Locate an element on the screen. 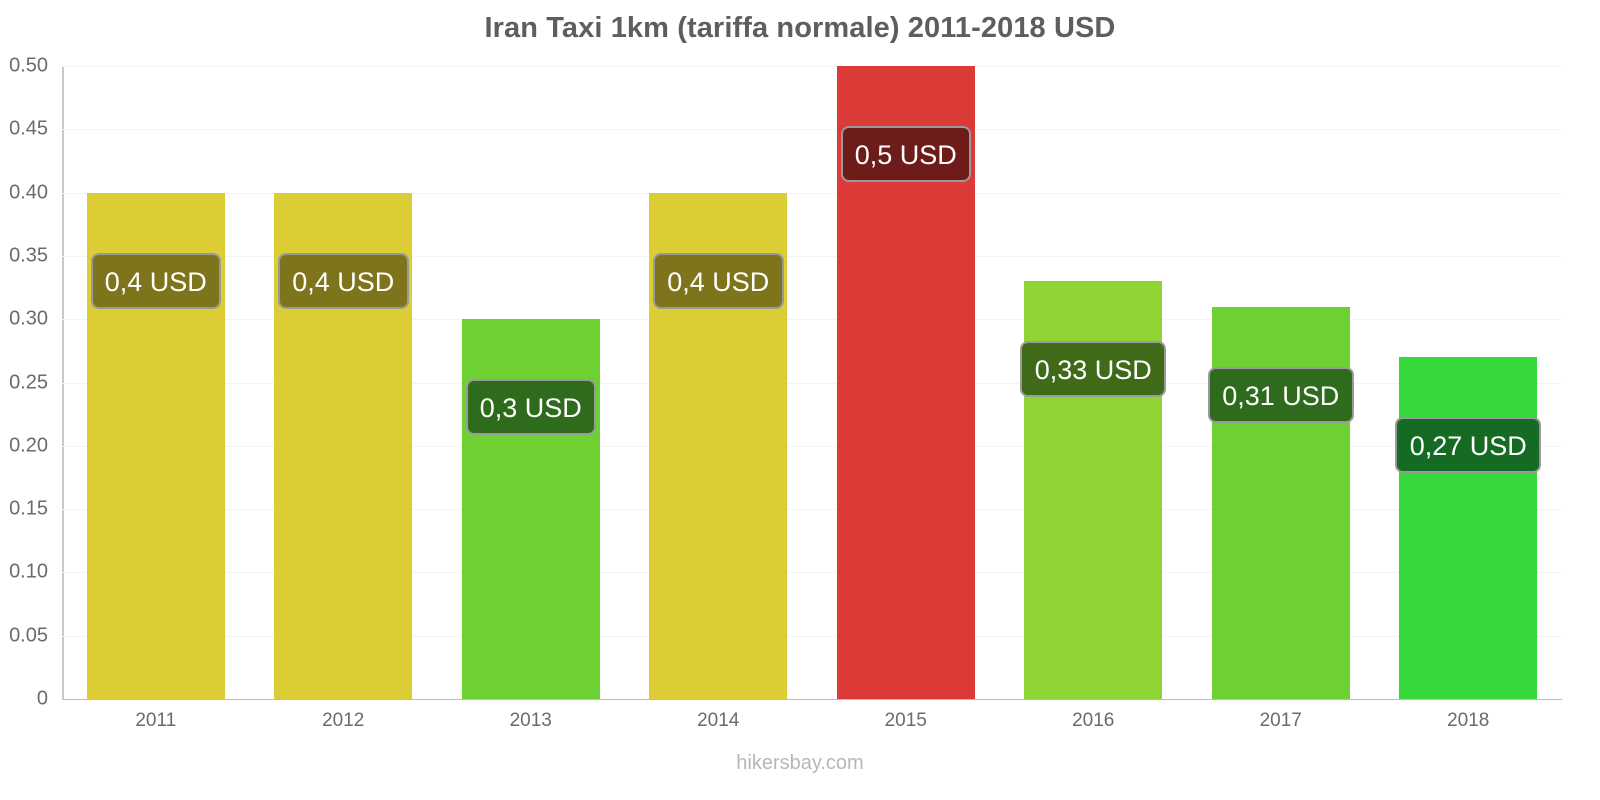 Image resolution: width=1600 pixels, height=800 pixels. value-label-2012: 0,4 USD is located at coordinates (343, 280).